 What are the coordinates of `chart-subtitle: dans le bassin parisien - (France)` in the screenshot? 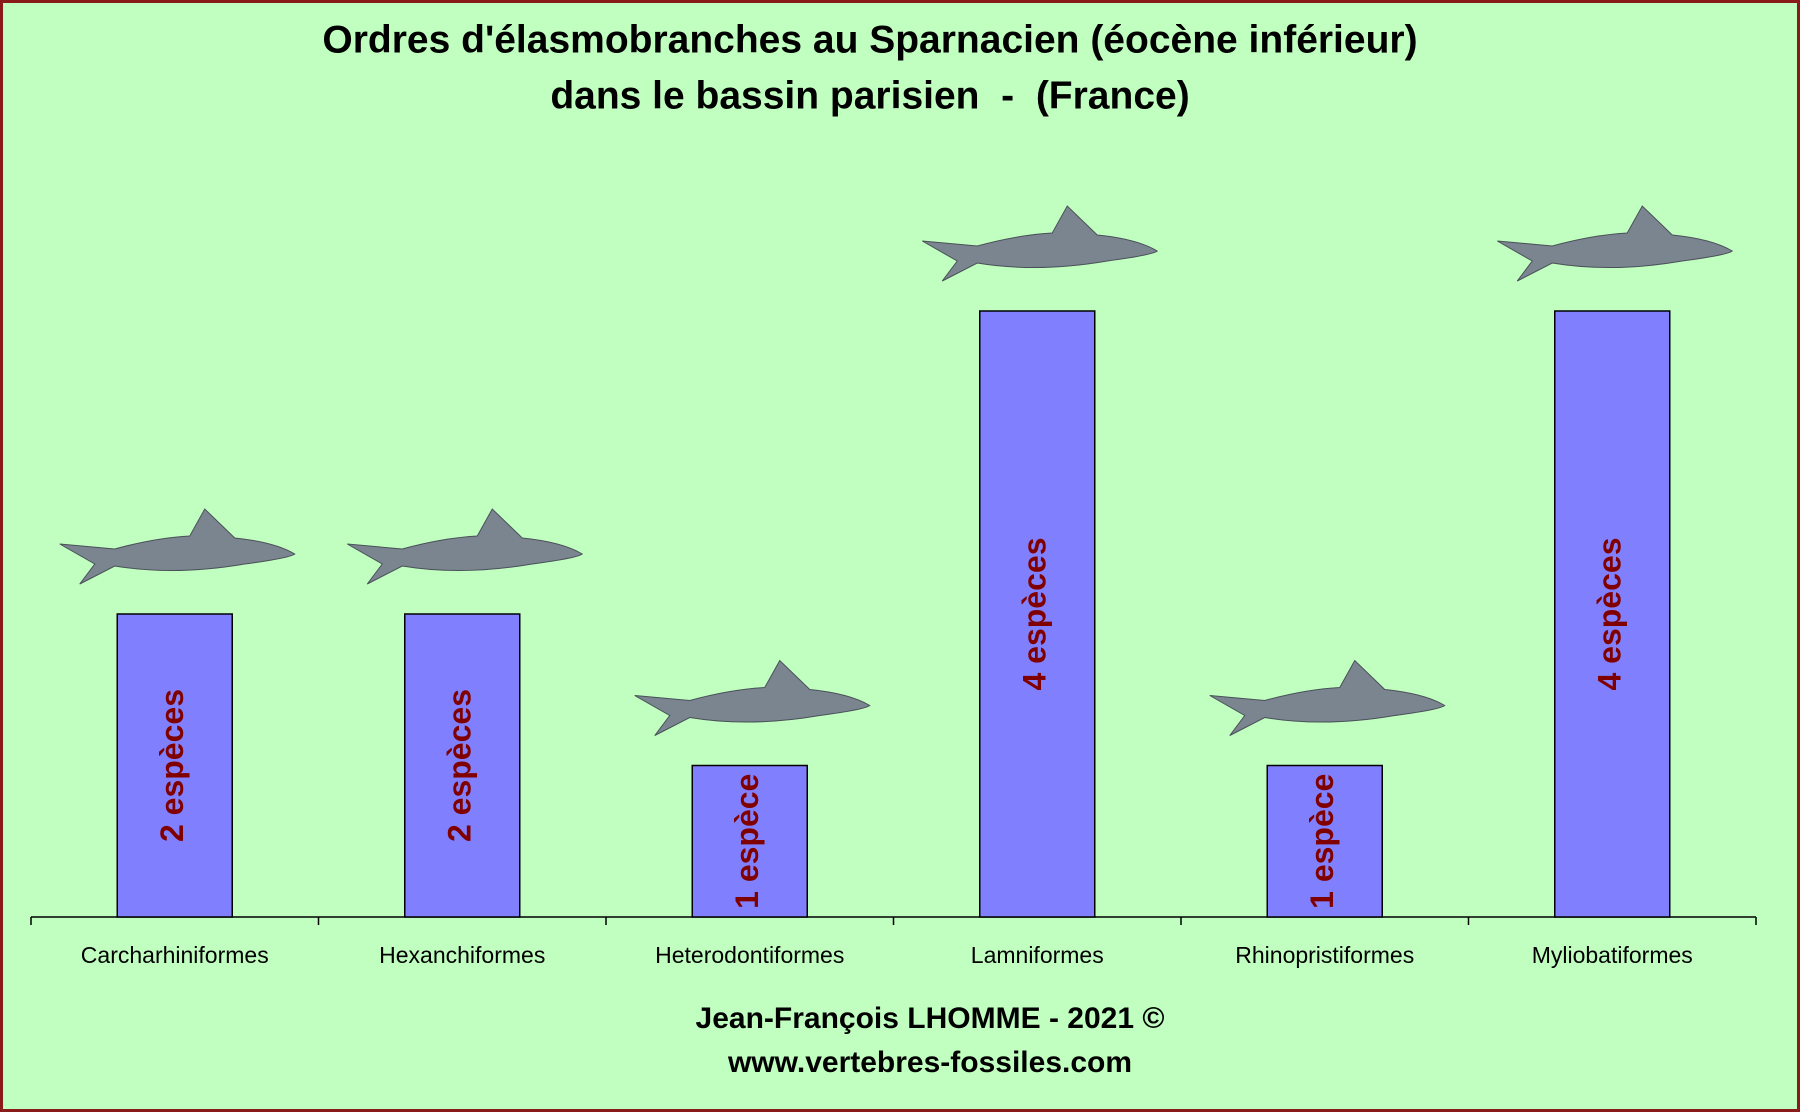 It's located at (869, 95).